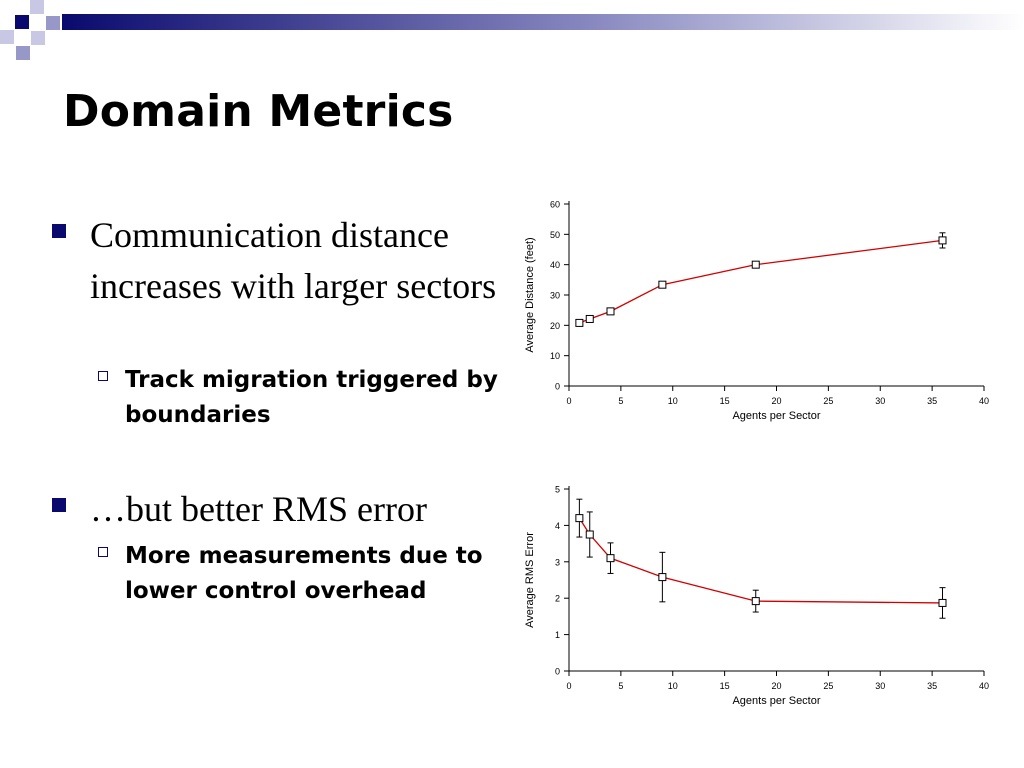 The height and width of the screenshot is (768, 1024). I want to click on y-tick-label: 4, so click(557, 526).